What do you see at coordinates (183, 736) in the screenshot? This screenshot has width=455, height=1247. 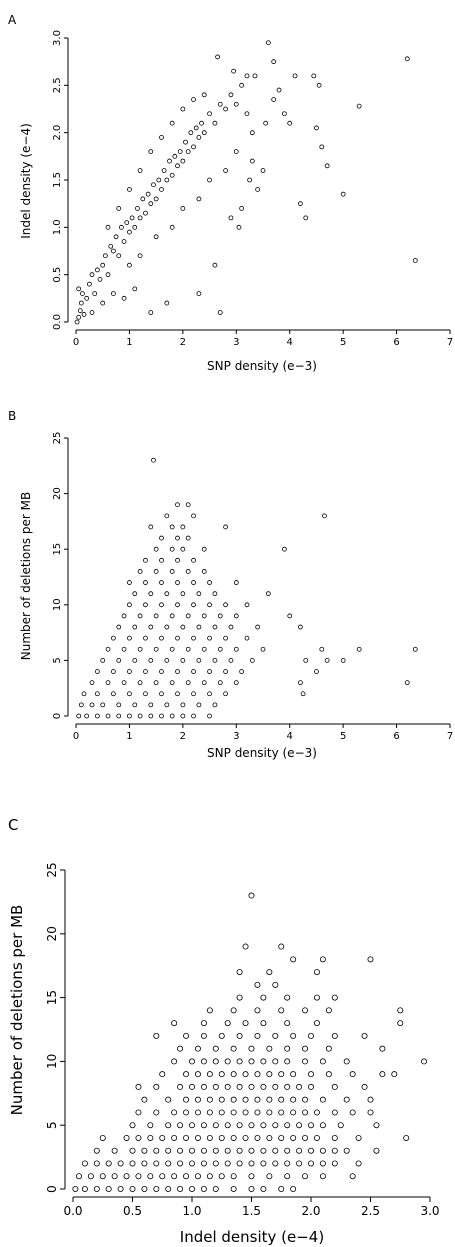 I see `x-tick-label: 2` at bounding box center [183, 736].